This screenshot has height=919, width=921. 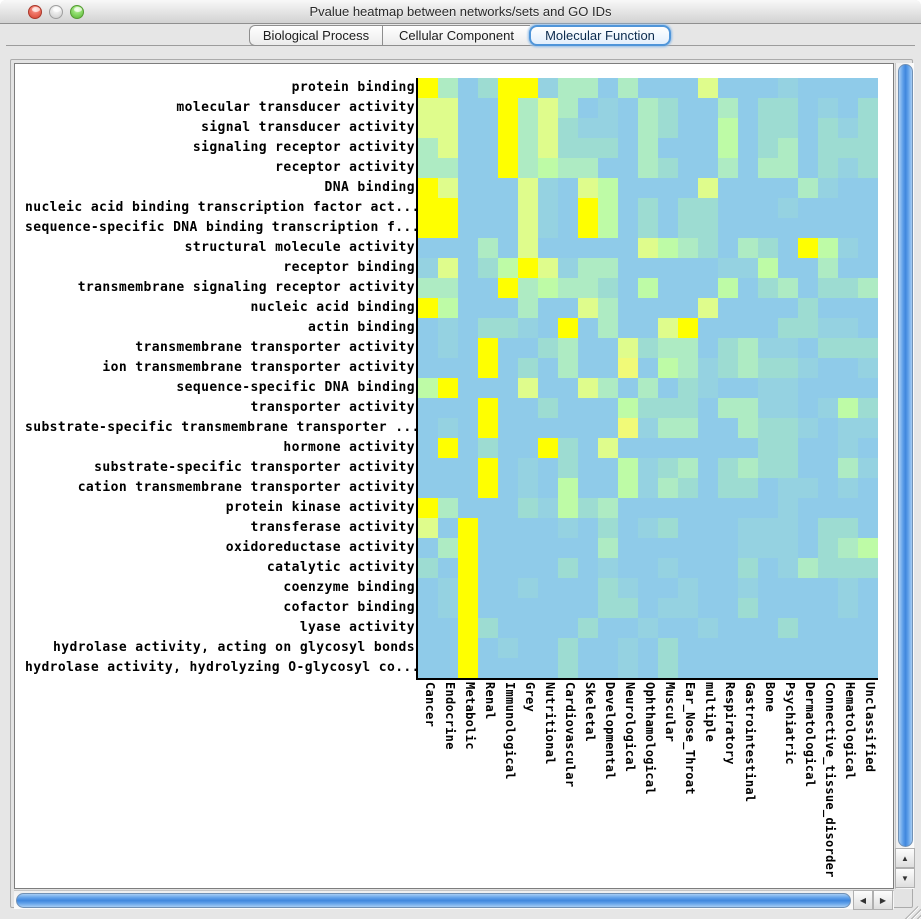 What do you see at coordinates (315, 35) in the screenshot?
I see `tab-biological-process: Biological Process` at bounding box center [315, 35].